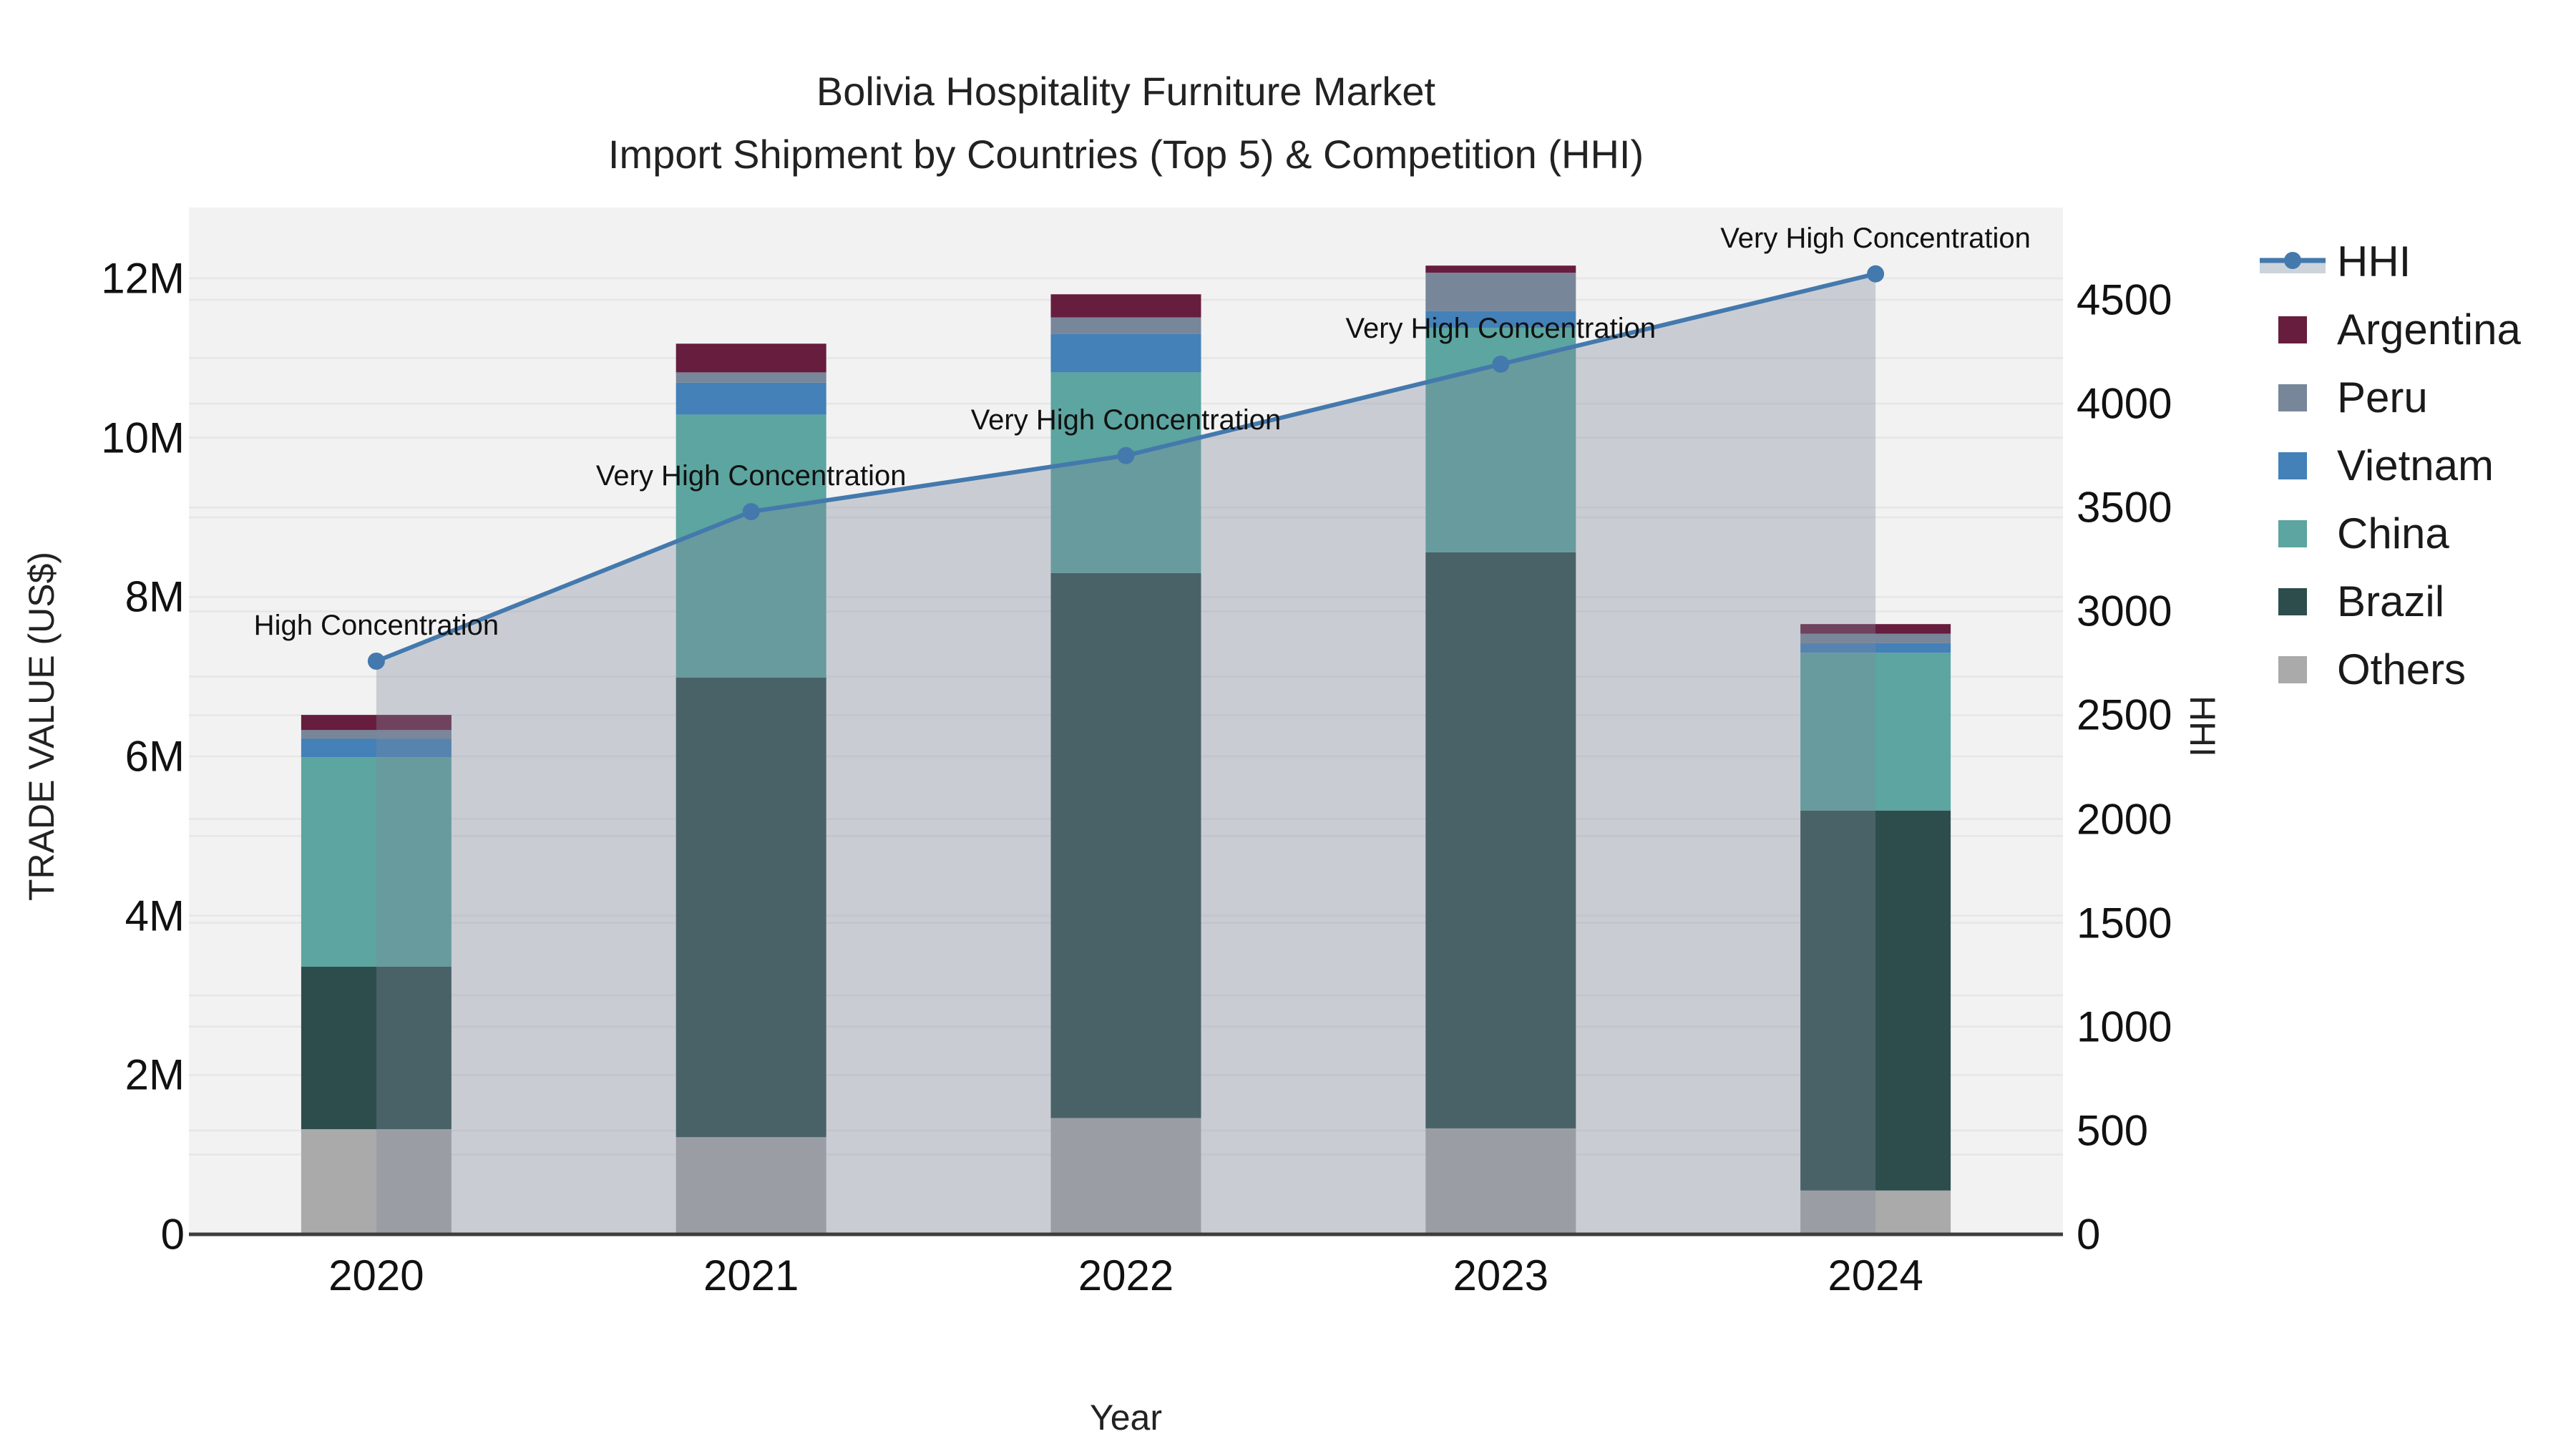  I want to click on legend-item-argentina: Argentina, so click(2390, 330).